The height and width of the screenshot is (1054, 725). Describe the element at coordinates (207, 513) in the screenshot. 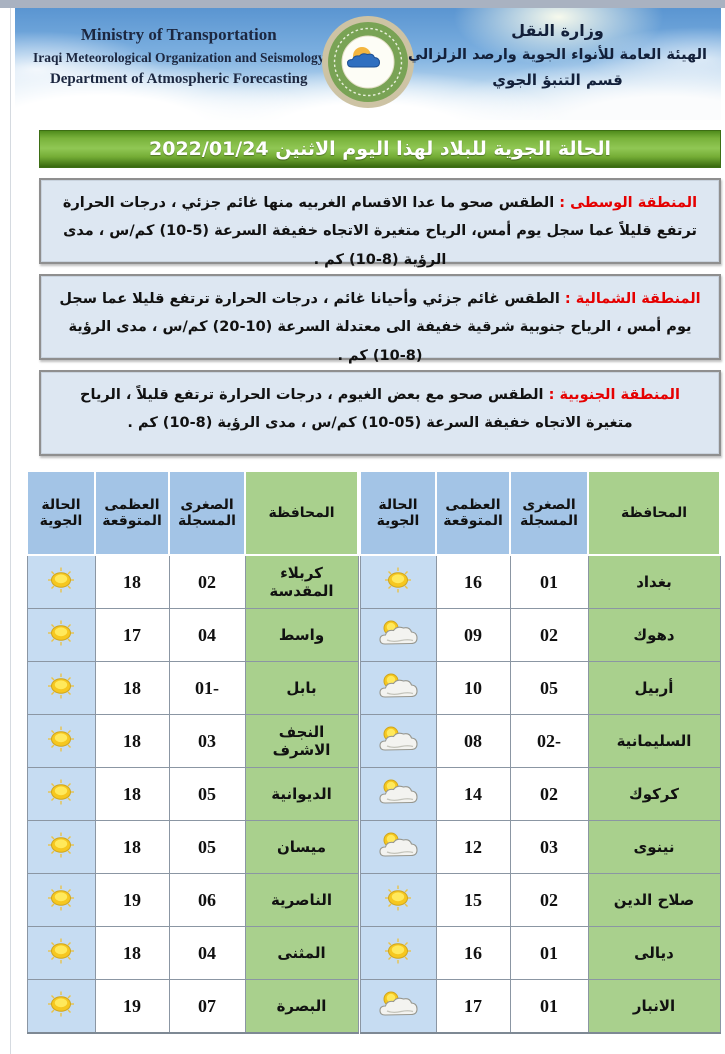

I see `column-header-min-recorded: الصغرى المسجلة` at that location.